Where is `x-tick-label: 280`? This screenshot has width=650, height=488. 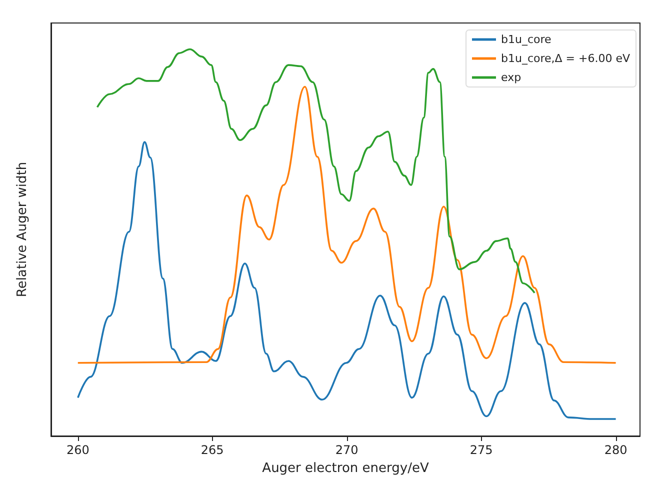
x-tick-label: 280 is located at coordinates (616, 450).